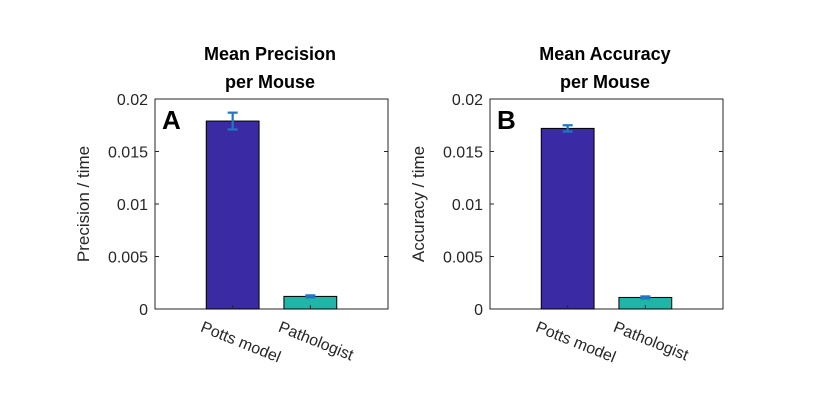 This screenshot has height=415, width=830. Describe the element at coordinates (270, 54) in the screenshot. I see `chart-title-line-1: Mean Precision` at that location.